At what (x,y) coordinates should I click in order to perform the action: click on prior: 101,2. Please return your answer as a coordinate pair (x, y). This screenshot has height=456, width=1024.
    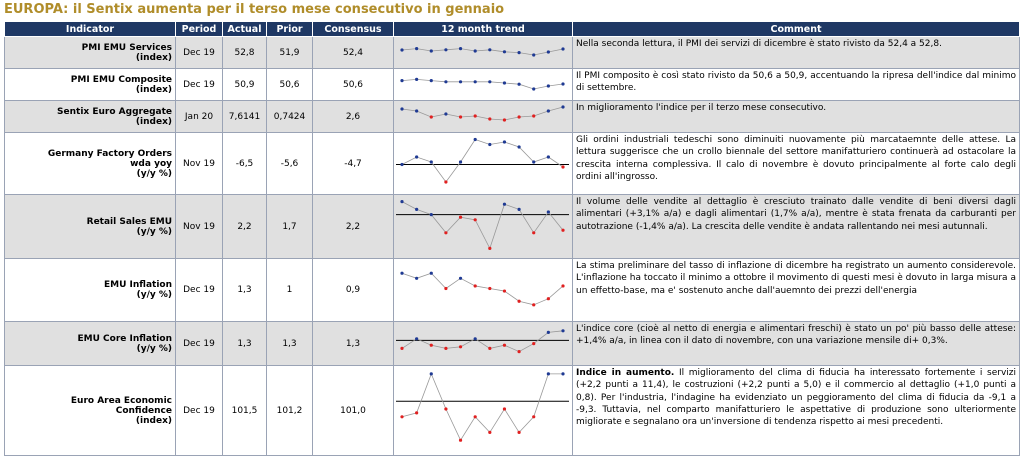
    Looking at the image, I should click on (289, 410).